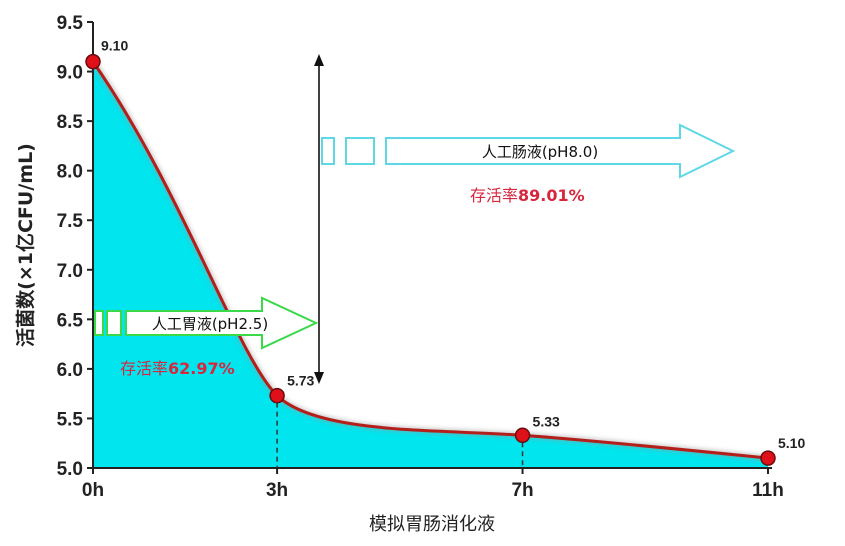 This screenshot has width=845, height=546. I want to click on data-label: 9.10, so click(114, 46).